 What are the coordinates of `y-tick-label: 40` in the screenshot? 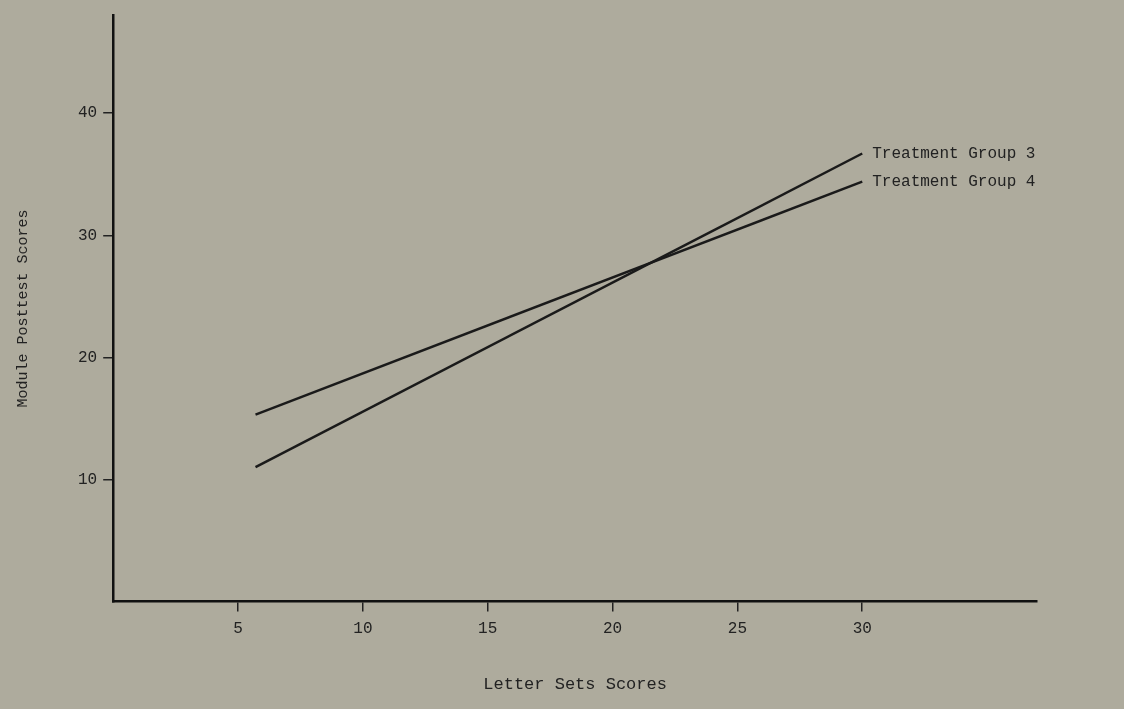 It's located at (88, 113).